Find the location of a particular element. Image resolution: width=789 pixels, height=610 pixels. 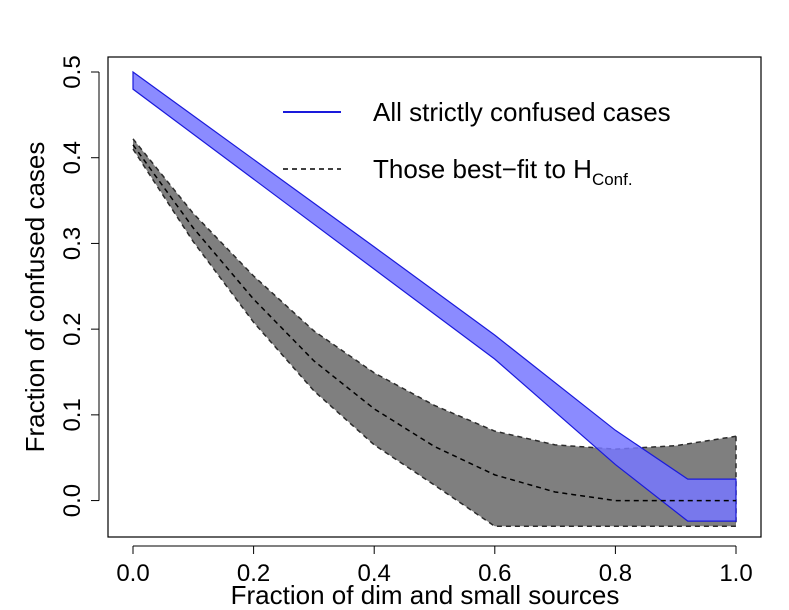

y-tick-label: 0.0 is located at coordinates (72, 500).